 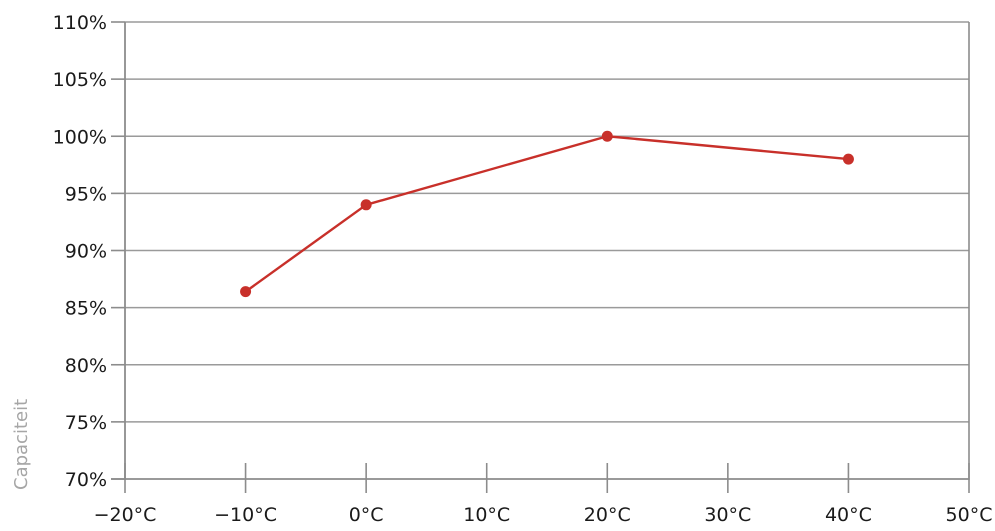 I want to click on y-tick-label: 70%, so click(x=86, y=480).